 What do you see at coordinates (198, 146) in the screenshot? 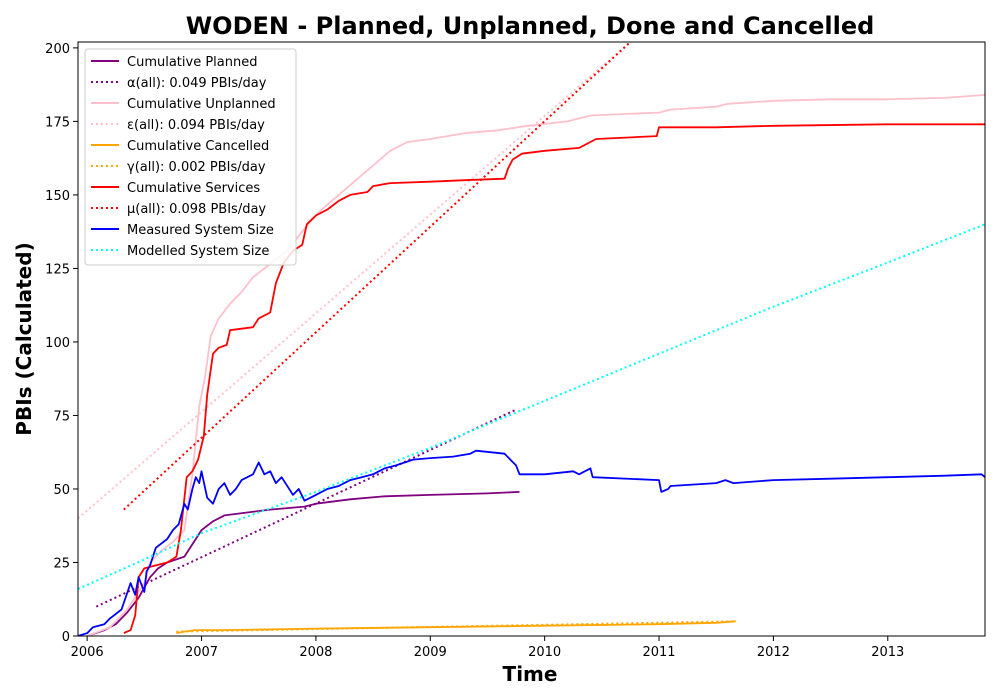
I see `legend-label-5: Cumulative Cancelled` at bounding box center [198, 146].